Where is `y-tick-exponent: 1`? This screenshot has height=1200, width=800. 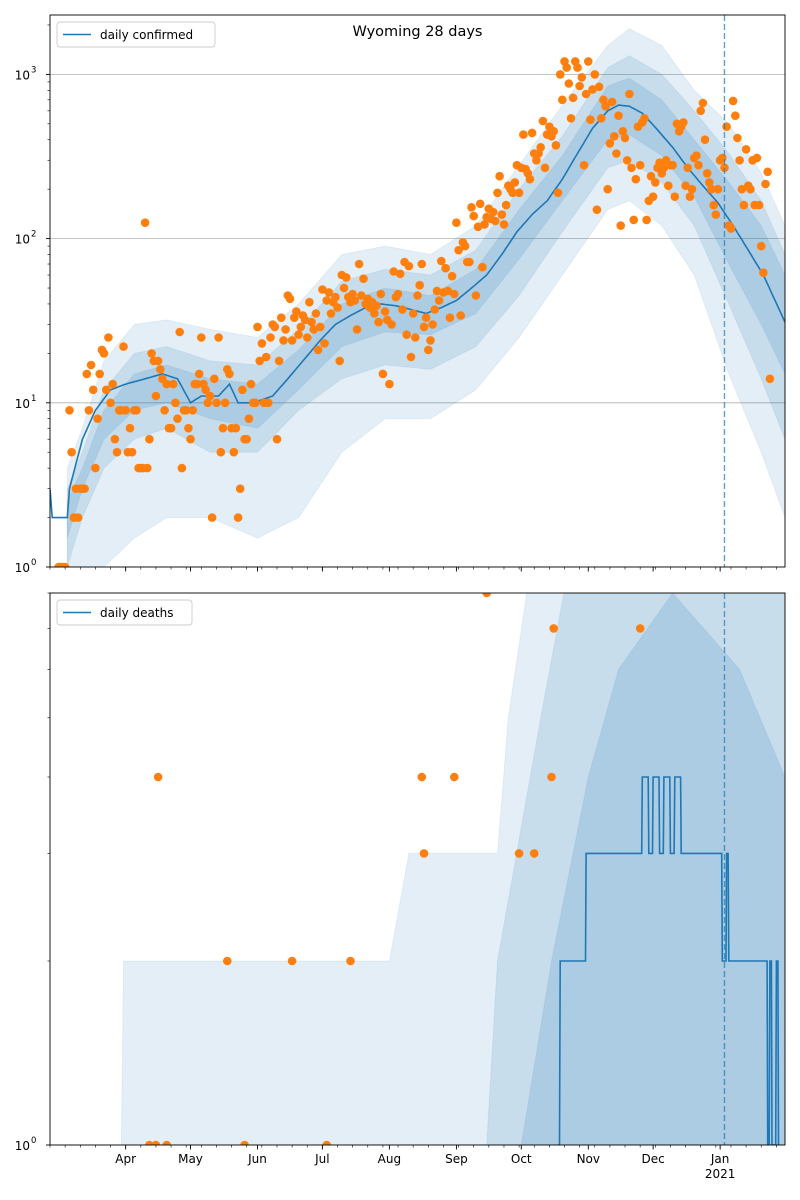 y-tick-exponent: 1 is located at coordinates (33, 399).